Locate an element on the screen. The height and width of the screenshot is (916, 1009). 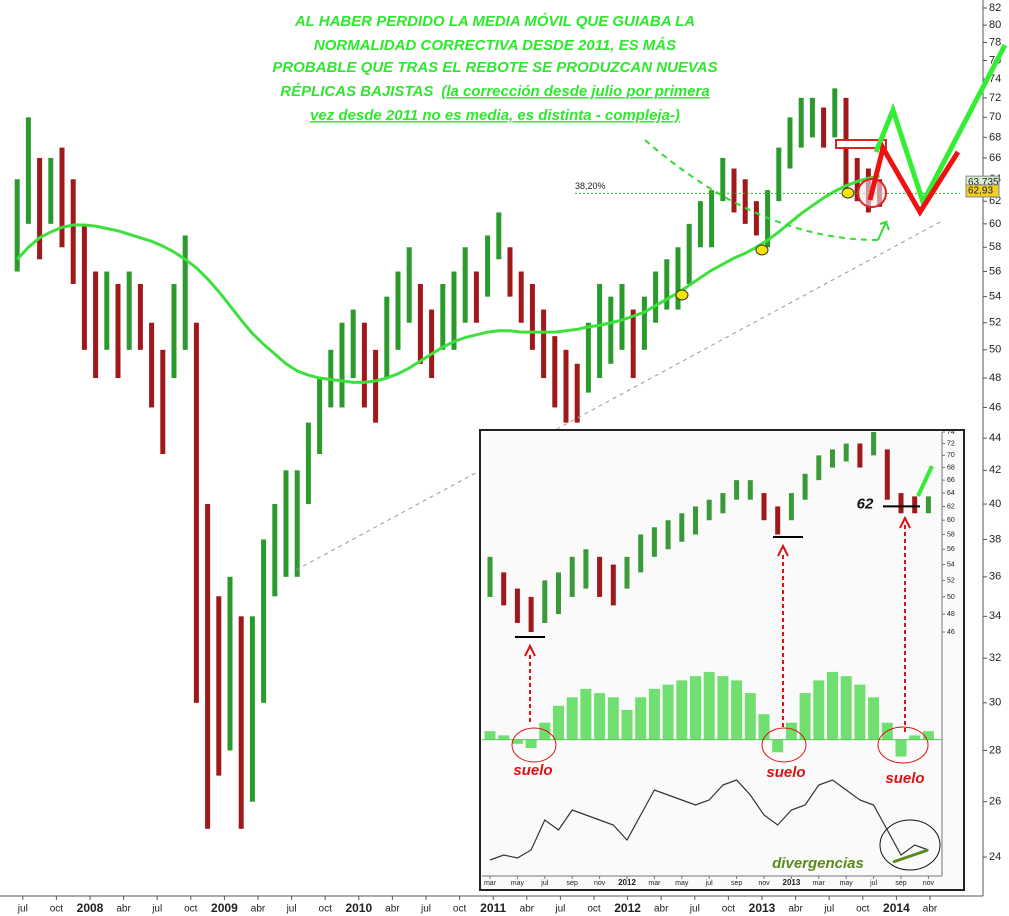
divergence-label: divergencias is located at coordinates (818, 863).